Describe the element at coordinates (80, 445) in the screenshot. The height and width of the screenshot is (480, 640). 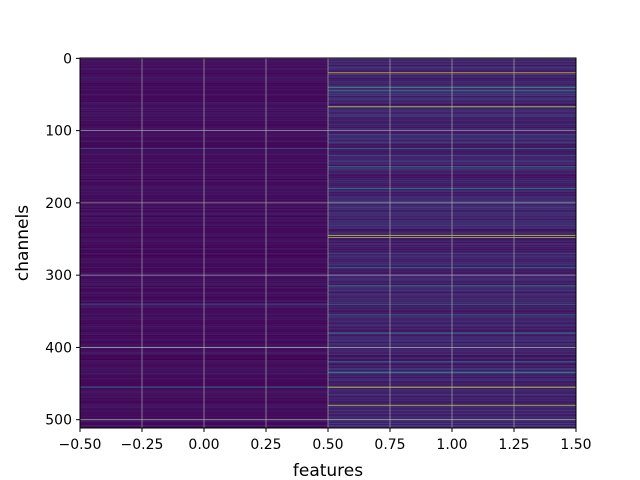
I see `x-tick-label: −0.50` at that location.